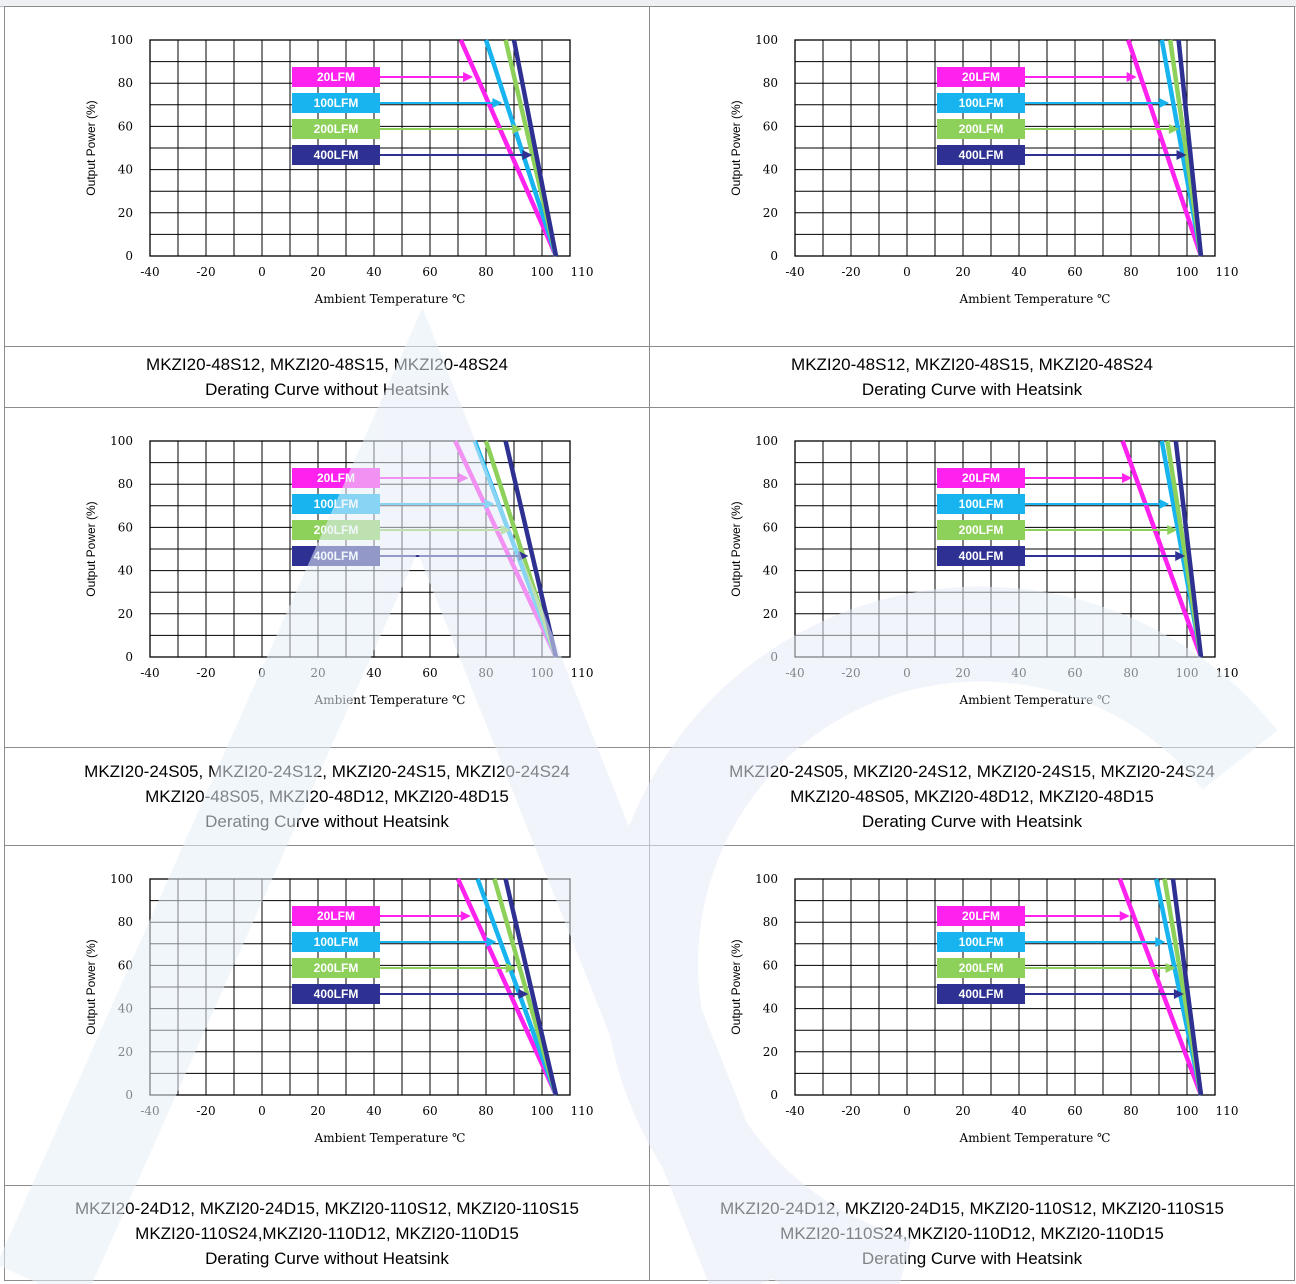 Image resolution: width=1296 pixels, height=1284 pixels. Describe the element at coordinates (508, 148) in the screenshot. I see `series-line-20lfm` at that location.